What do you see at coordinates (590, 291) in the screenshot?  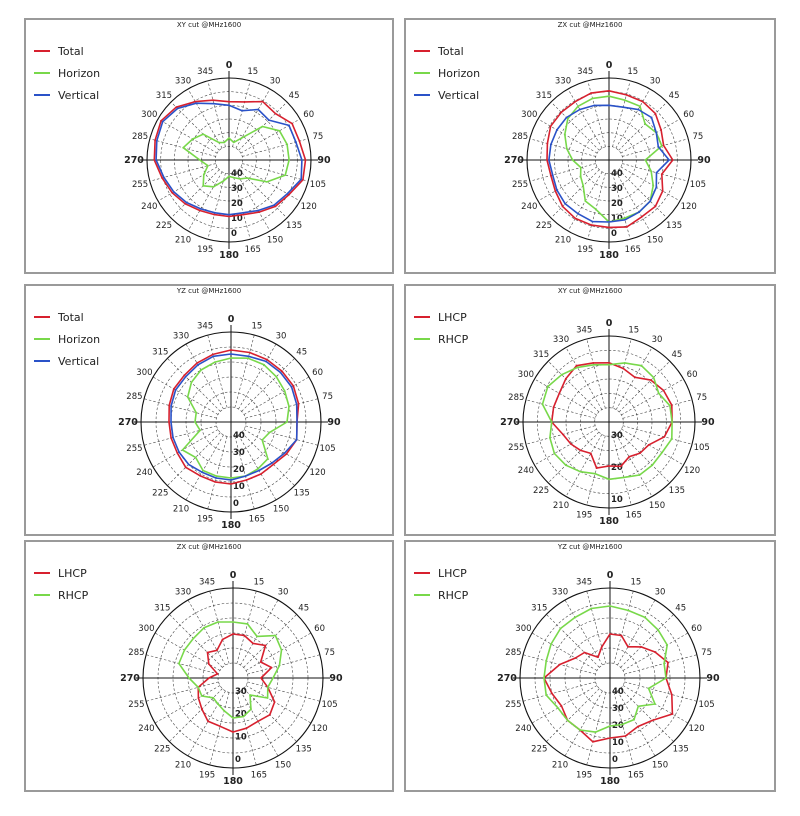 I see `chart-title: XY cut @MHz1600` at bounding box center [590, 291].